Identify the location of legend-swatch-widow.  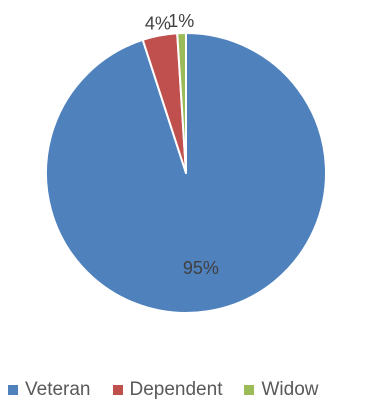
(249, 390).